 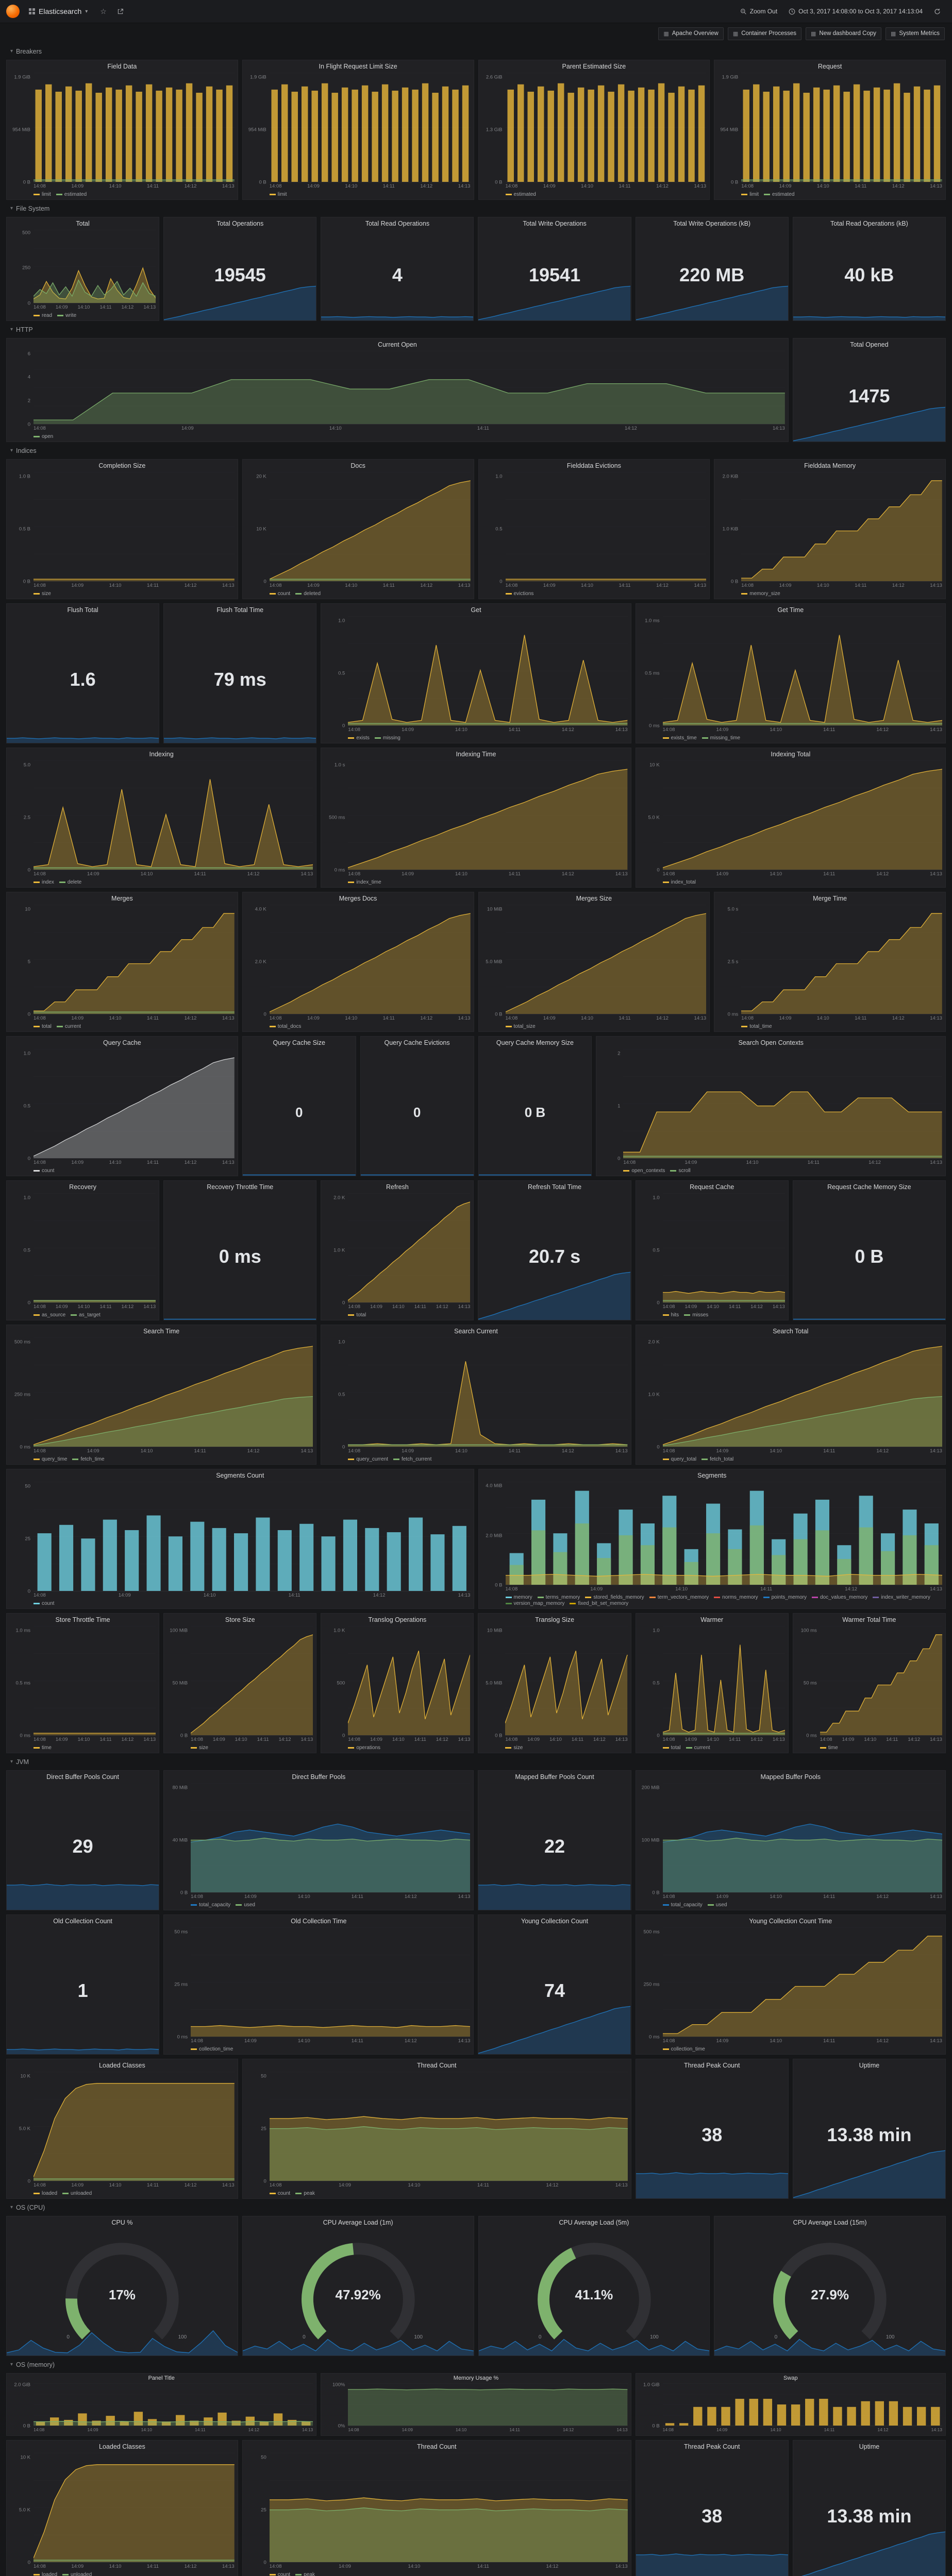 What do you see at coordinates (319, 1921) in the screenshot?
I see `panel-title: Old Collection Time` at bounding box center [319, 1921].